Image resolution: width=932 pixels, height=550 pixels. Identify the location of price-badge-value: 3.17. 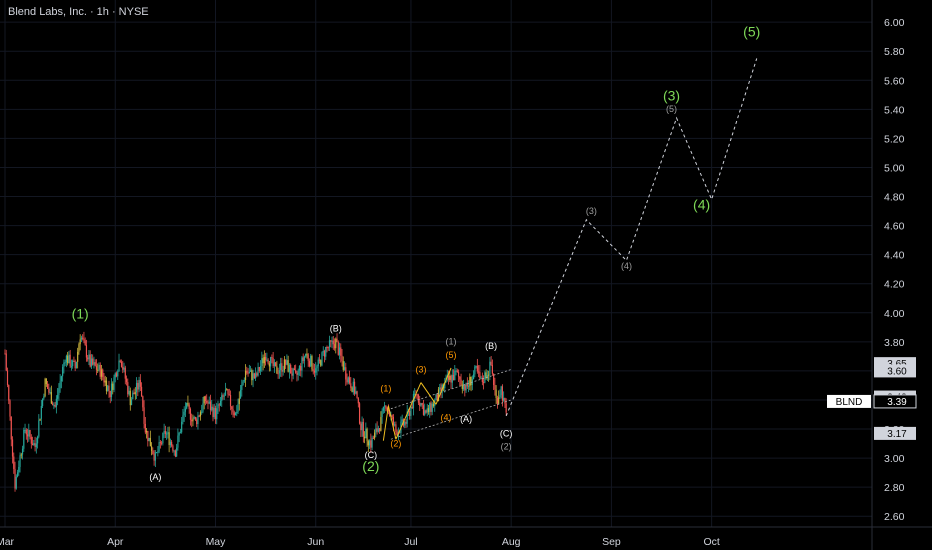
(897, 434).